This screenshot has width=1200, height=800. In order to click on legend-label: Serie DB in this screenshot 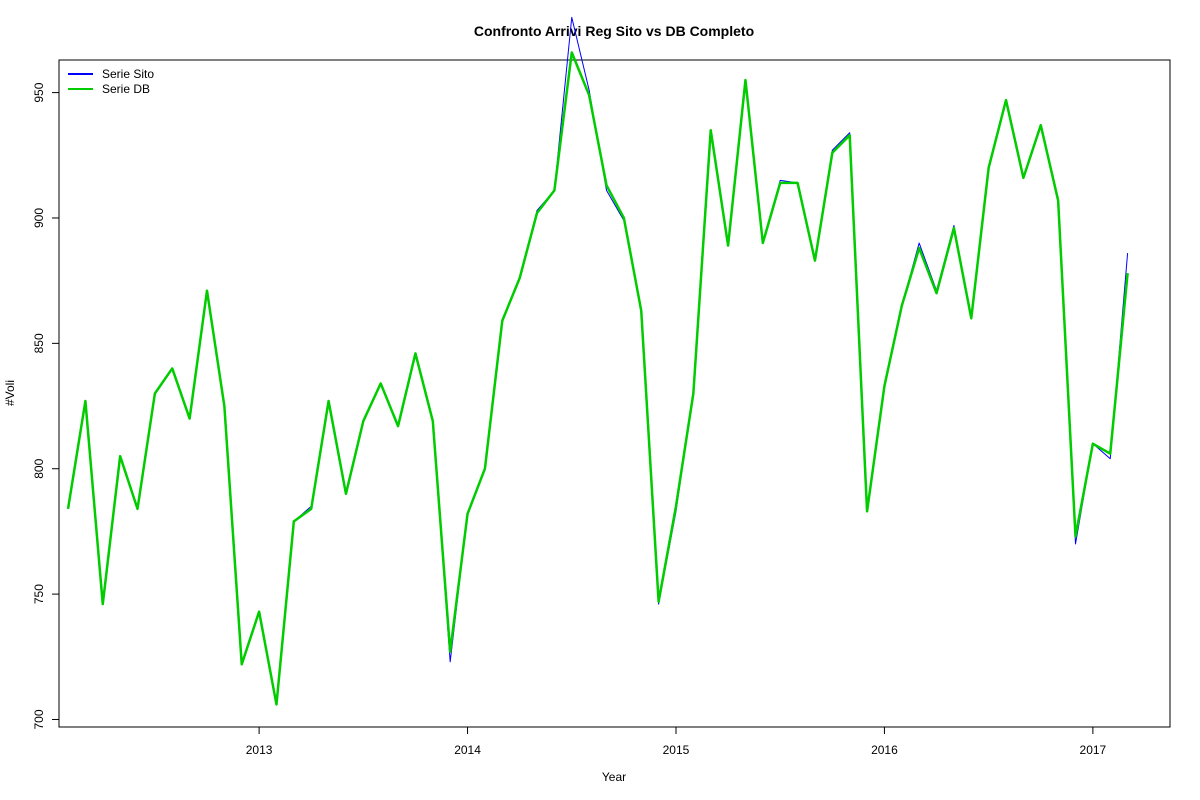, I will do `click(126, 89)`.